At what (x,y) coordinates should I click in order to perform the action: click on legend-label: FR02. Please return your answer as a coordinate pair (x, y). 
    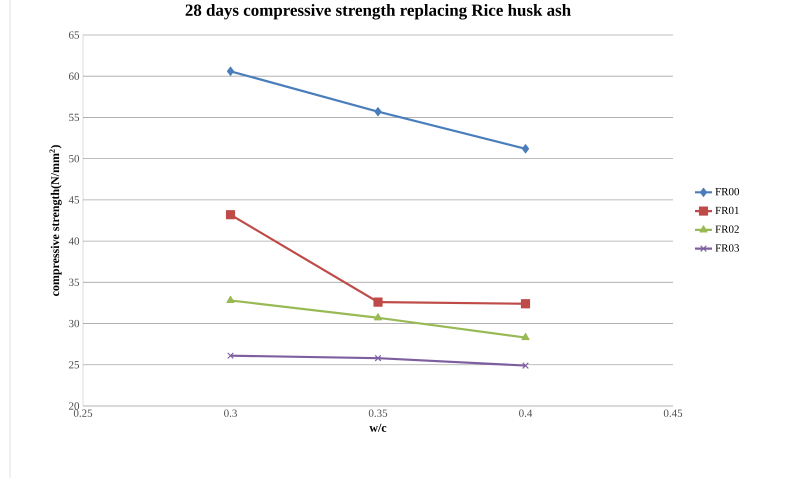
    Looking at the image, I should click on (727, 229).